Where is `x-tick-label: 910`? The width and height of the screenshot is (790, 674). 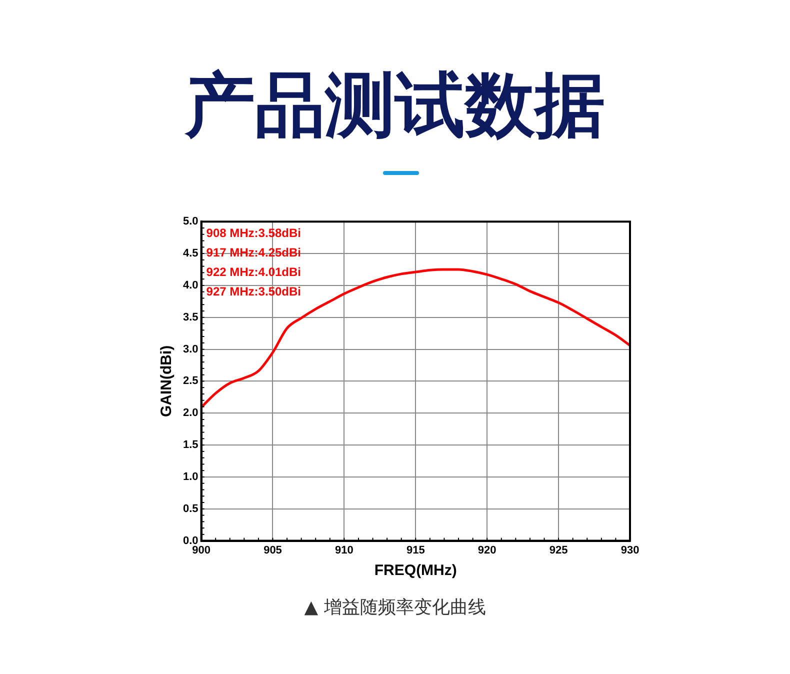 x-tick-label: 910 is located at coordinates (344, 550).